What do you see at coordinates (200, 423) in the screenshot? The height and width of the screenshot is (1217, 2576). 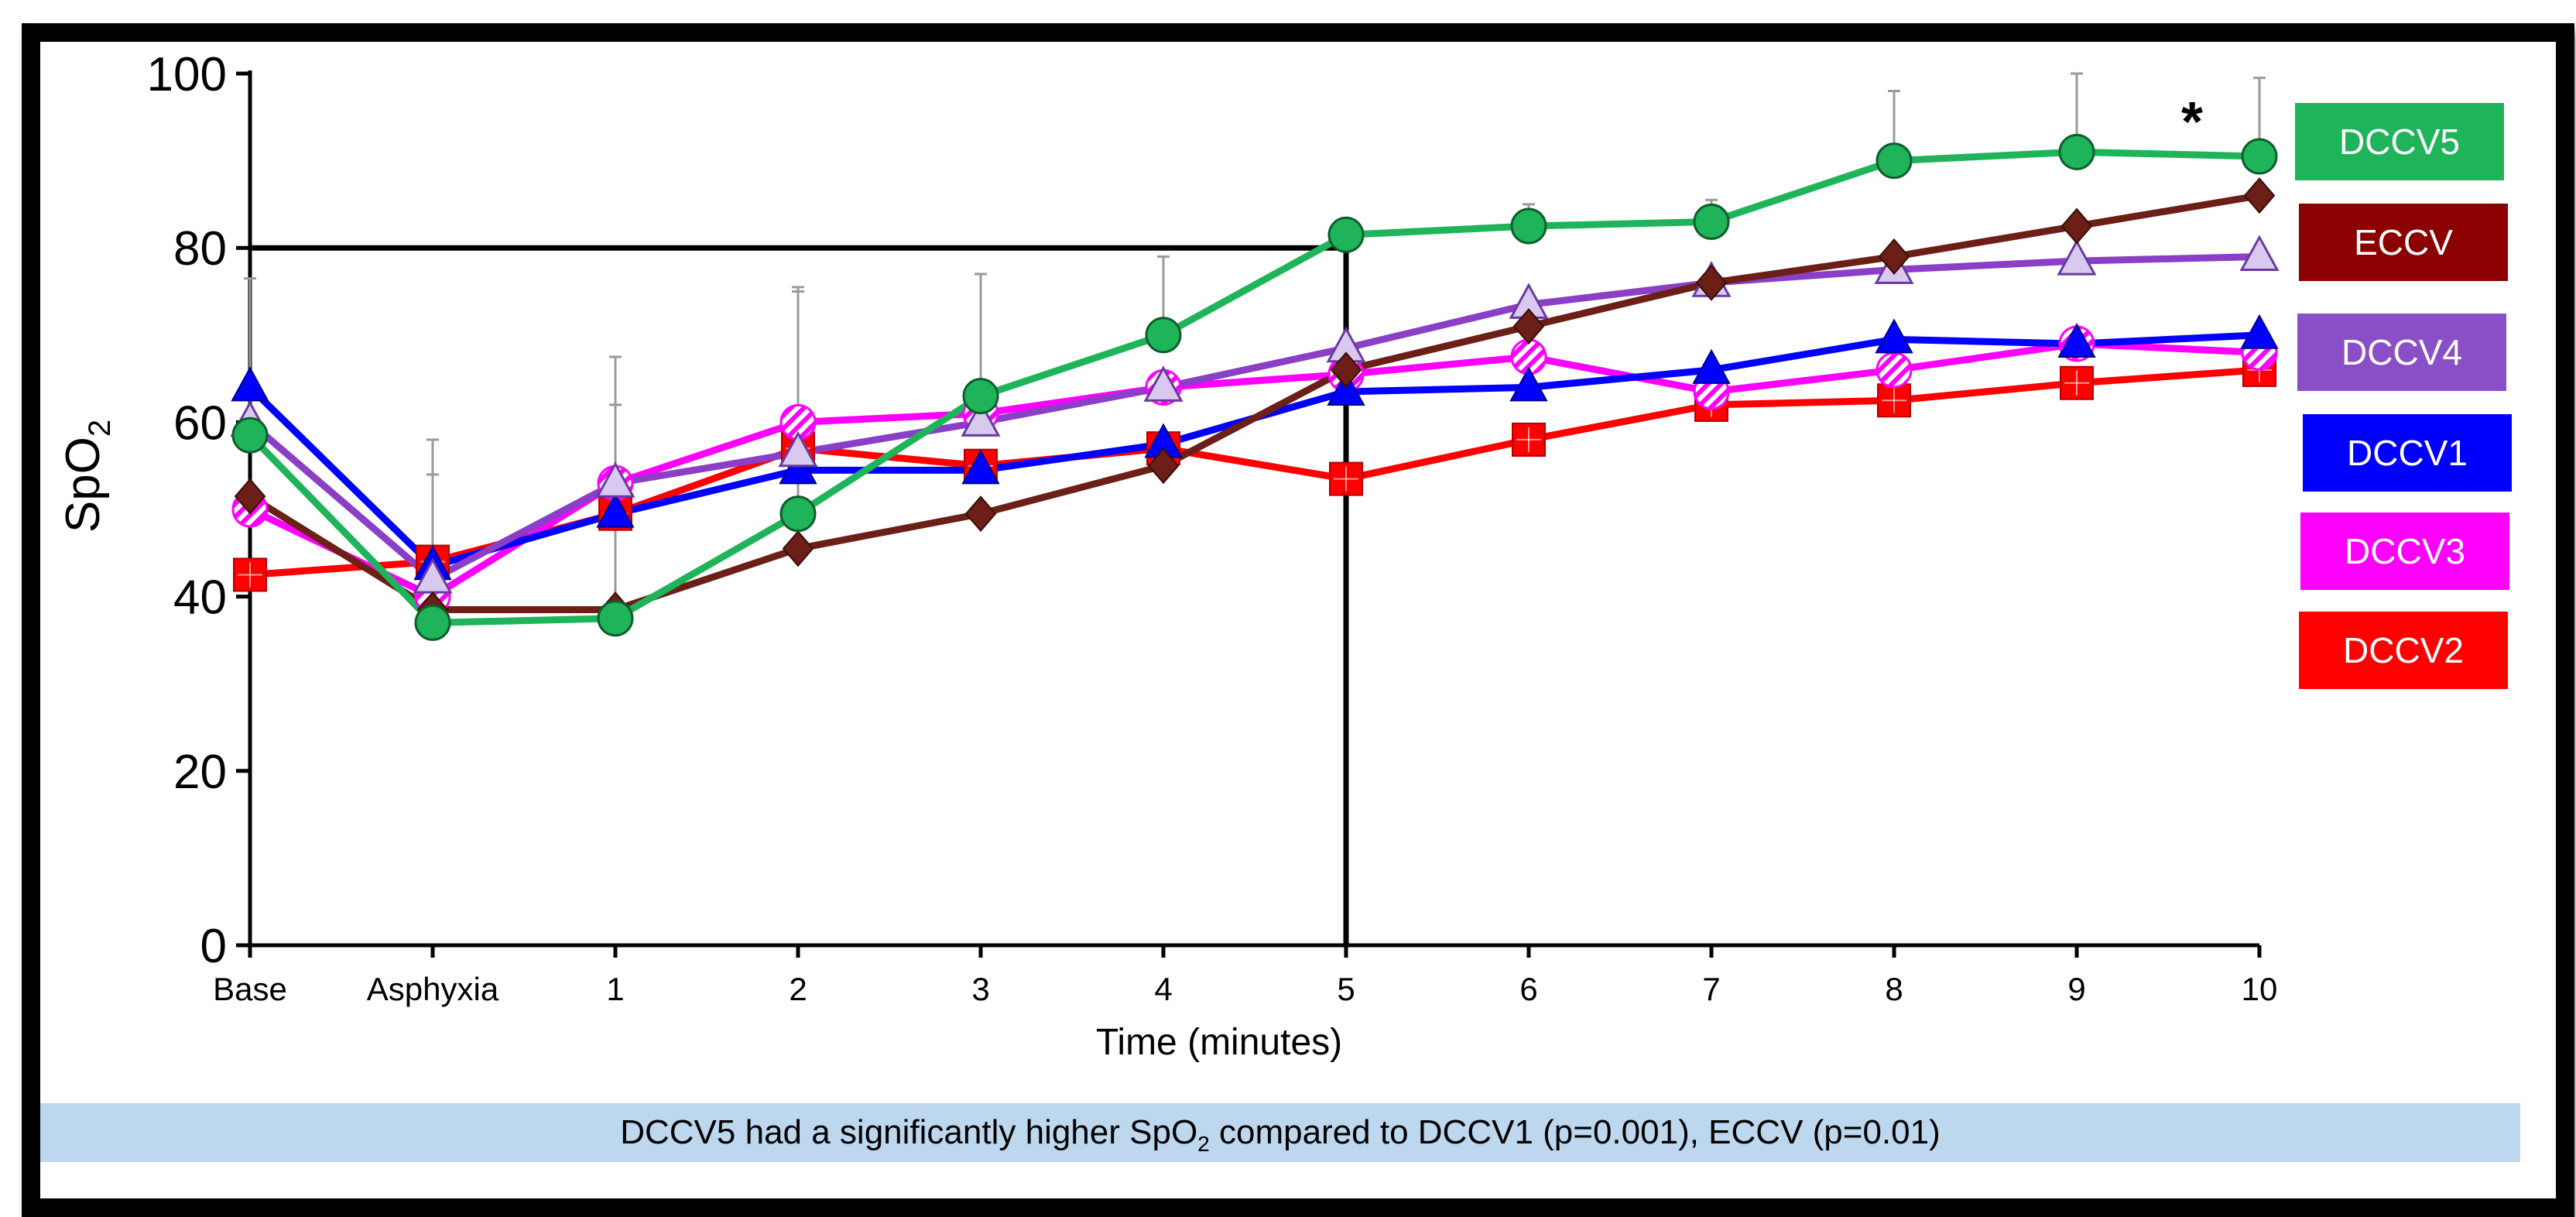 I see `y-tick-label: 60` at bounding box center [200, 423].